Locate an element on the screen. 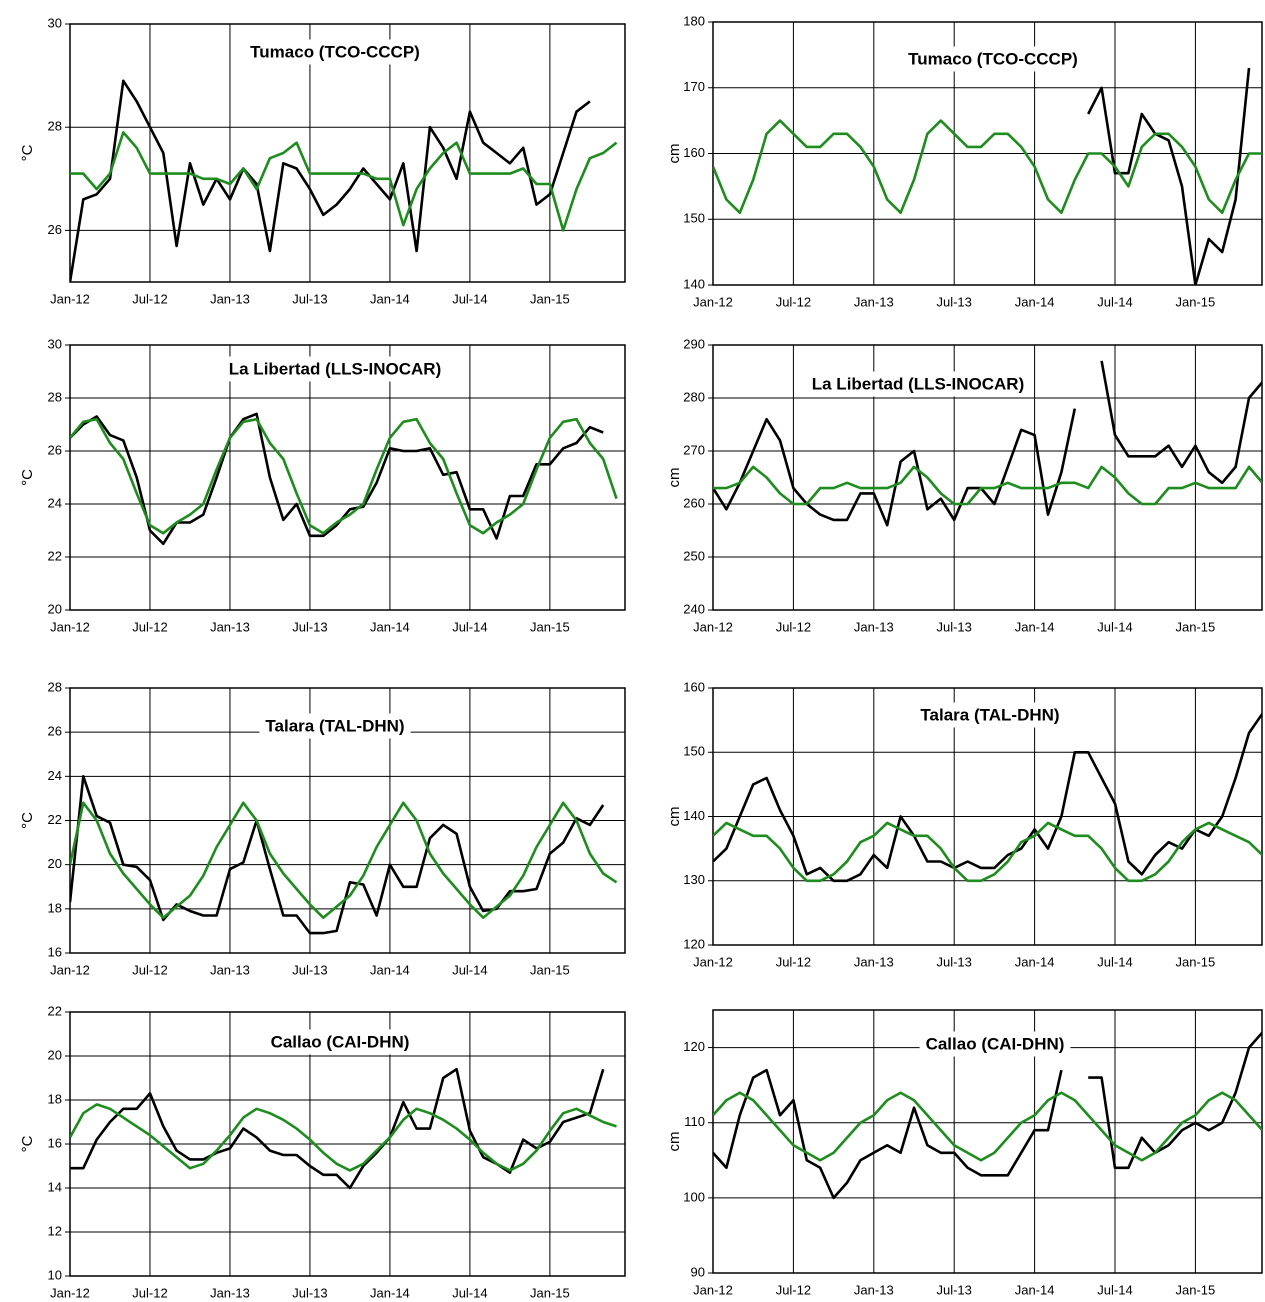 This screenshot has height=1302, width=1265. y-tick-label: 10 is located at coordinates (55, 1274).